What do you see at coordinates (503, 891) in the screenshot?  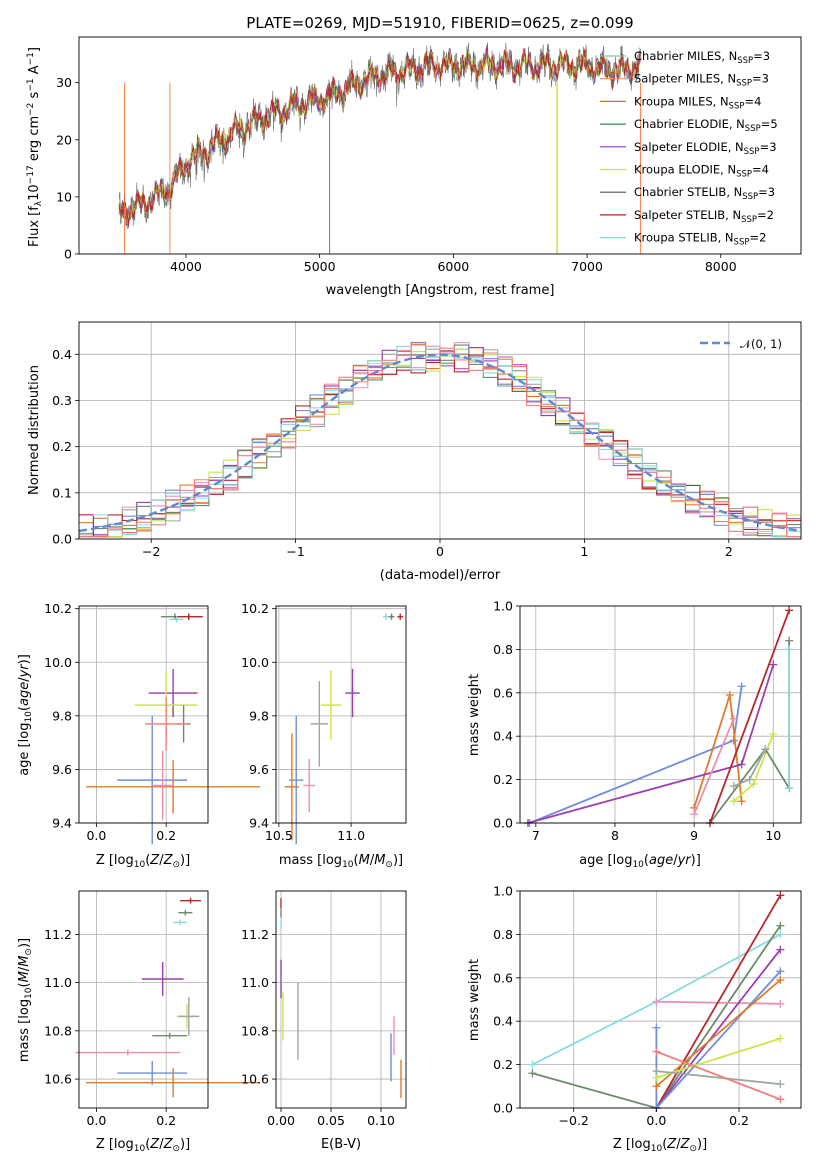 I see `y-tick-label: 1.0` at bounding box center [503, 891].